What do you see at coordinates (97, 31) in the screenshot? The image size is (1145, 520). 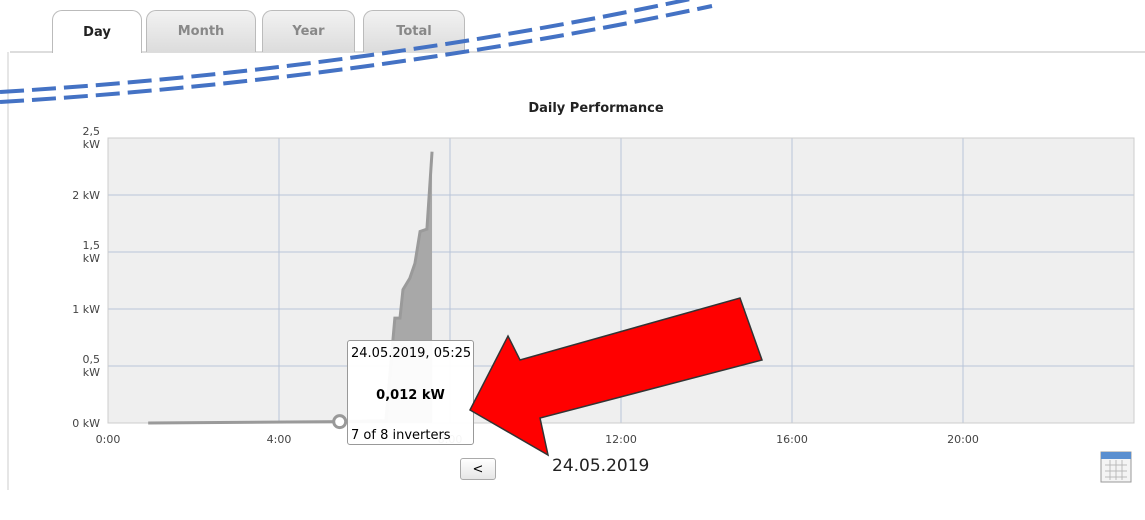 I see `tab-day: Day` at bounding box center [97, 31].